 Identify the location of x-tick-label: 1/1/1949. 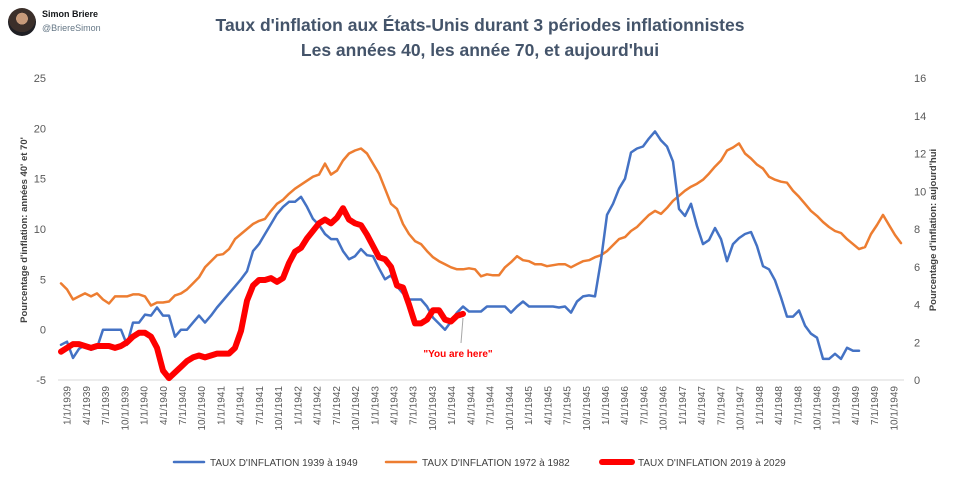
(837, 405).